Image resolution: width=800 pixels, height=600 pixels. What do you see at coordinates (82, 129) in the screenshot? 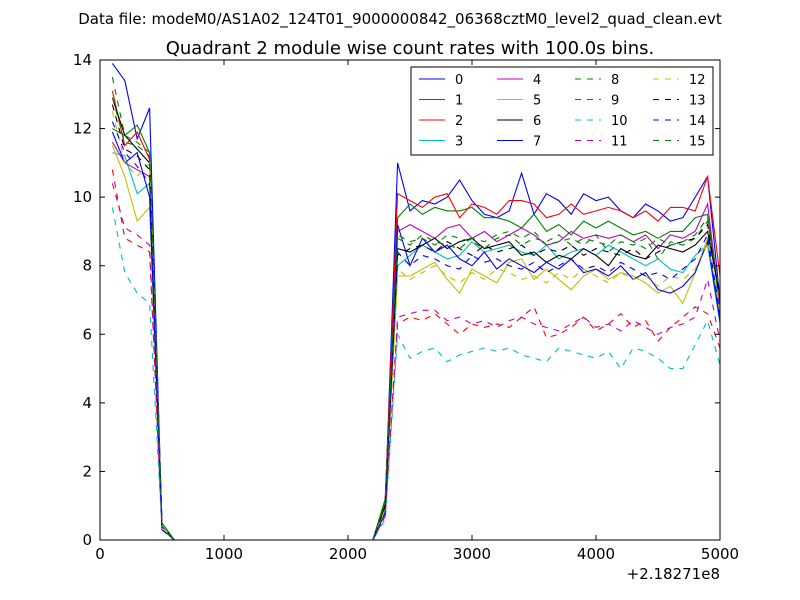
I see `y-tick-label: 12` at bounding box center [82, 129].